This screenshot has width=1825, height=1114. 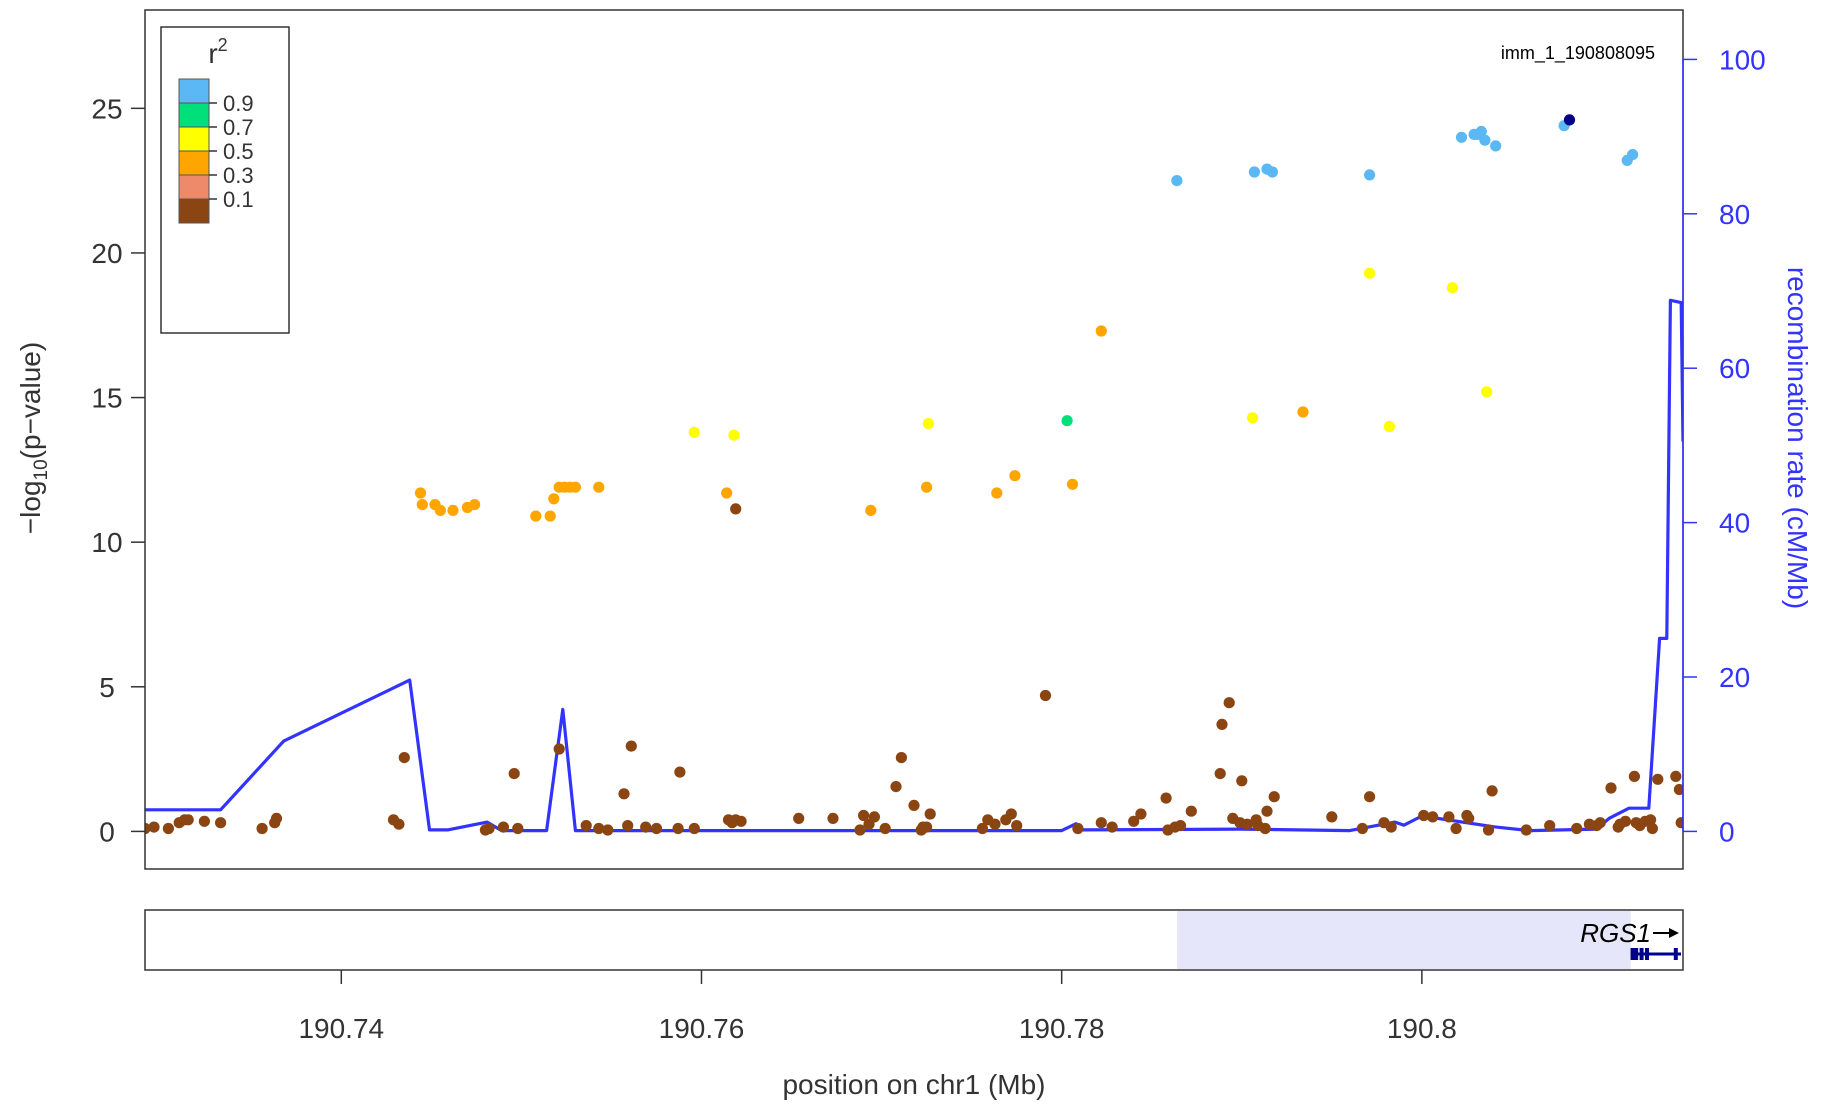 What do you see at coordinates (877, 1007) in the screenshot?
I see `x-axis: 190.74 190.76 190.78 190.8` at bounding box center [877, 1007].